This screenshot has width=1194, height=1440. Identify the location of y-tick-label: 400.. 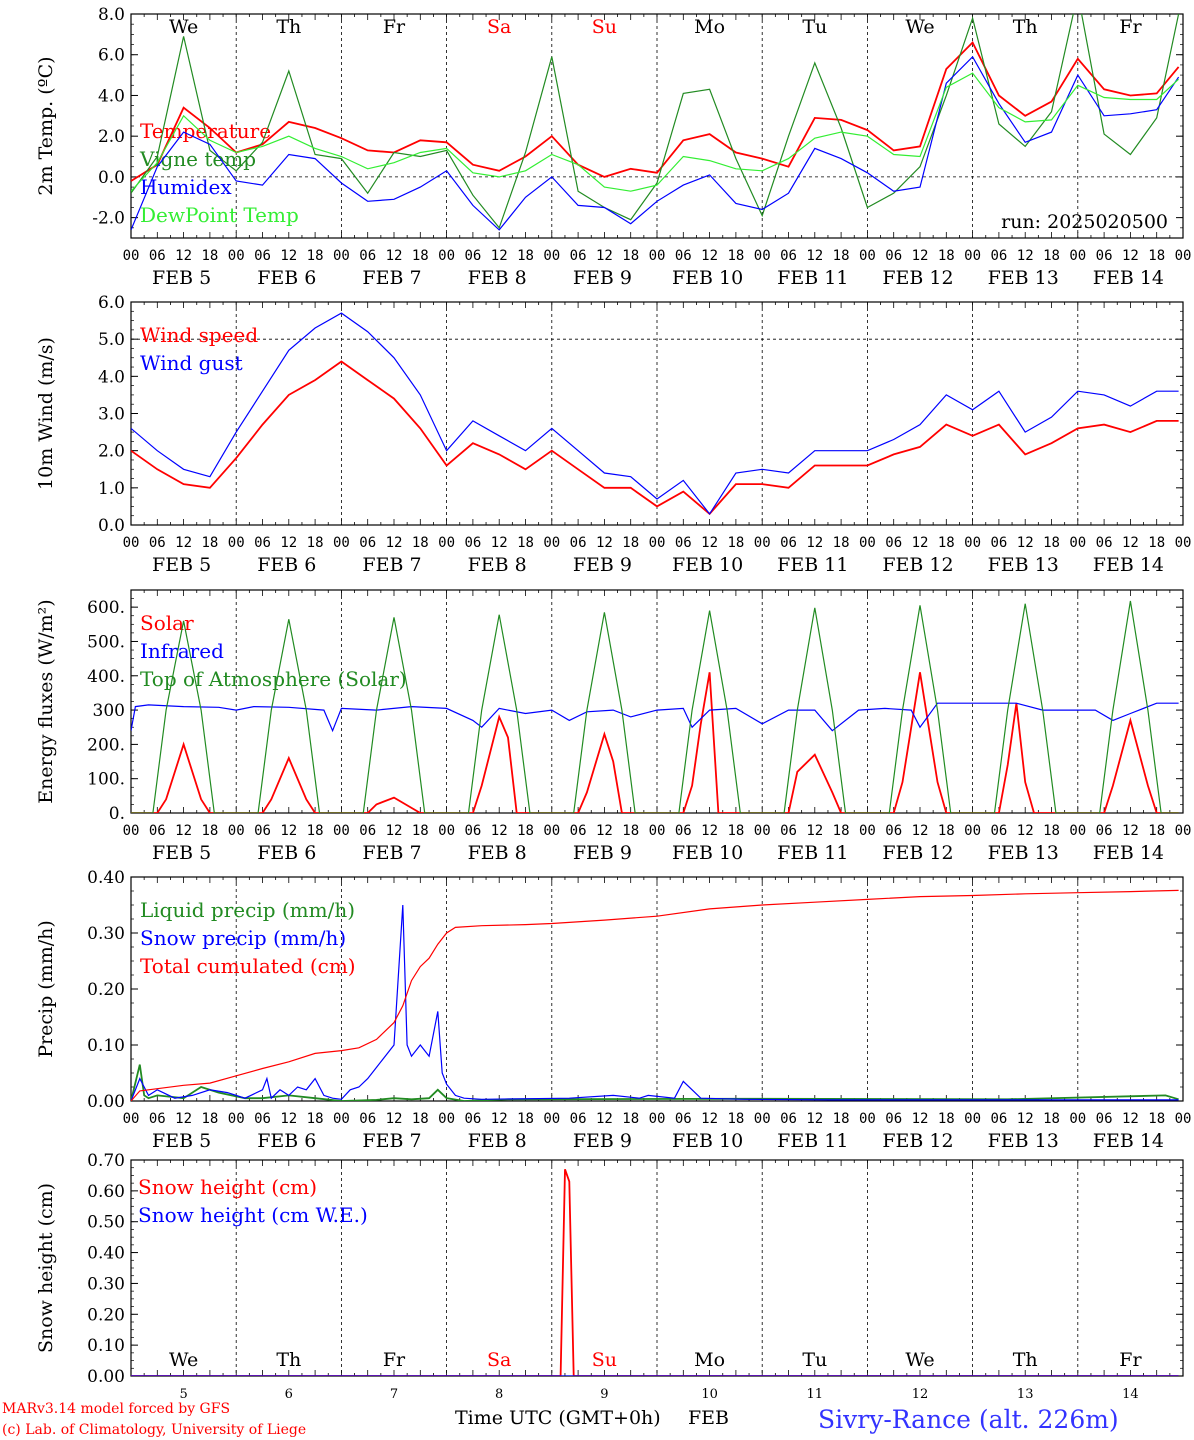
(106, 677).